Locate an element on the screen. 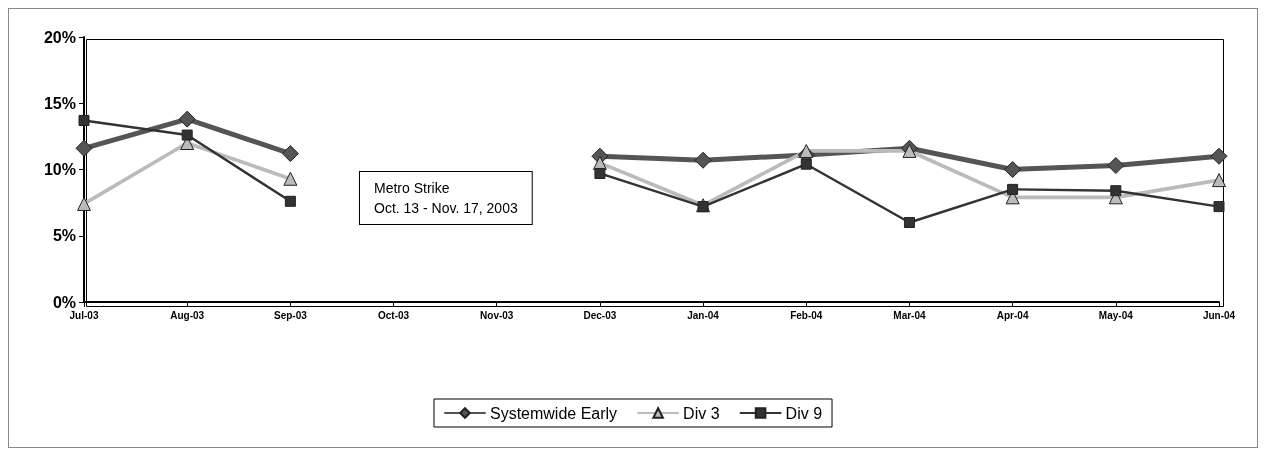  legend-label: Div 9 is located at coordinates (804, 413).